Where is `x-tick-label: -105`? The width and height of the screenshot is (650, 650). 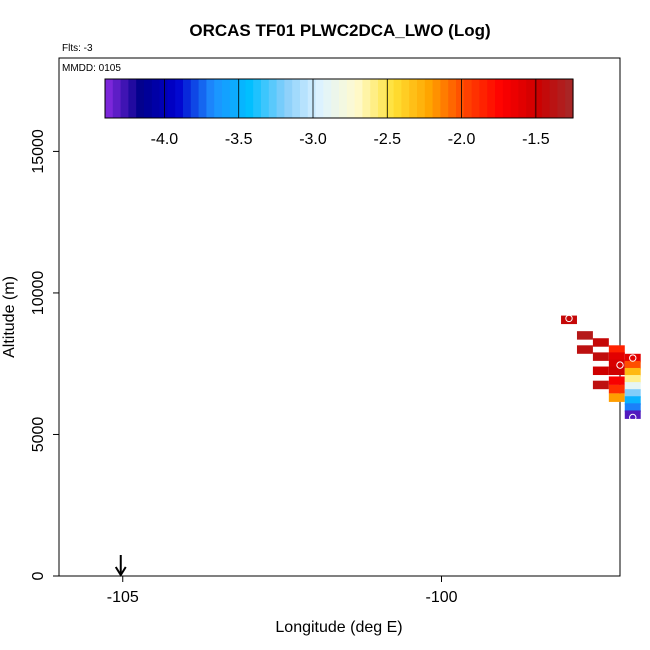
x-tick-label: -105 is located at coordinates (123, 597).